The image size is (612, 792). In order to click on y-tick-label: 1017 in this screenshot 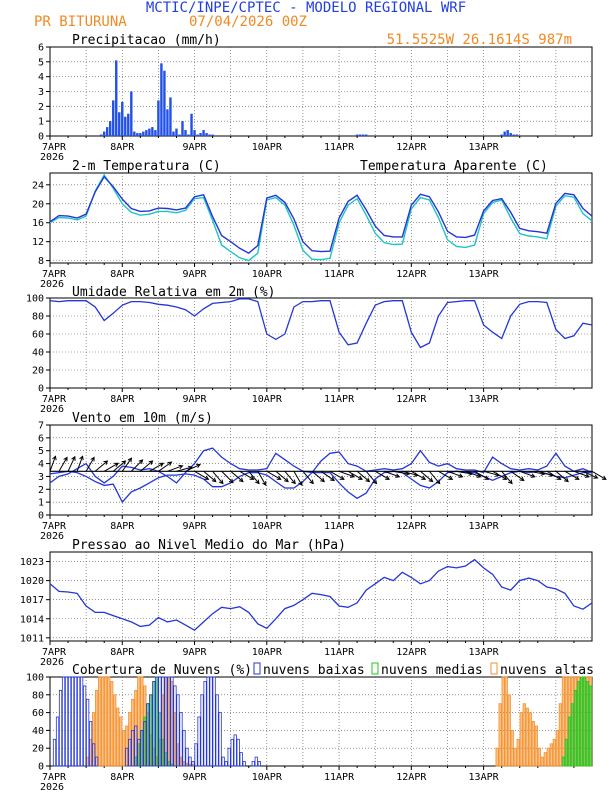, I will do `click(32, 600)`.